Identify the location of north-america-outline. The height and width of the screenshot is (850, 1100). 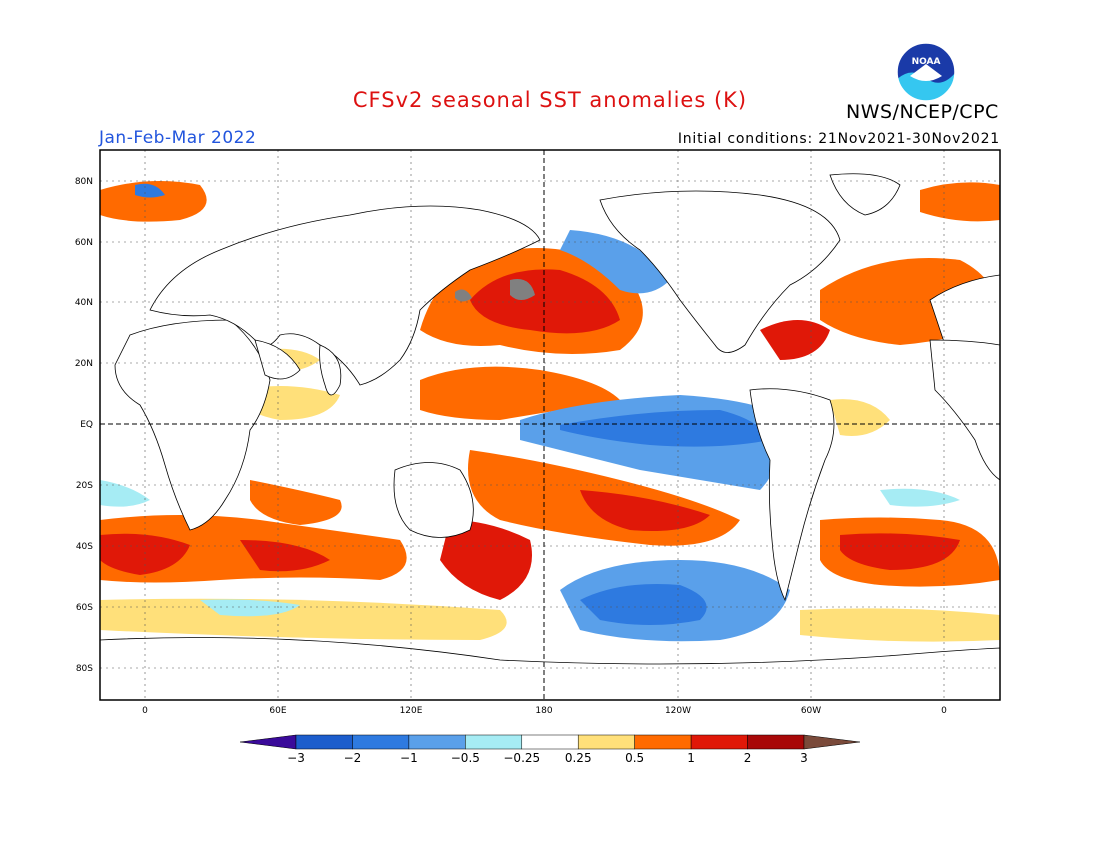
(720, 271).